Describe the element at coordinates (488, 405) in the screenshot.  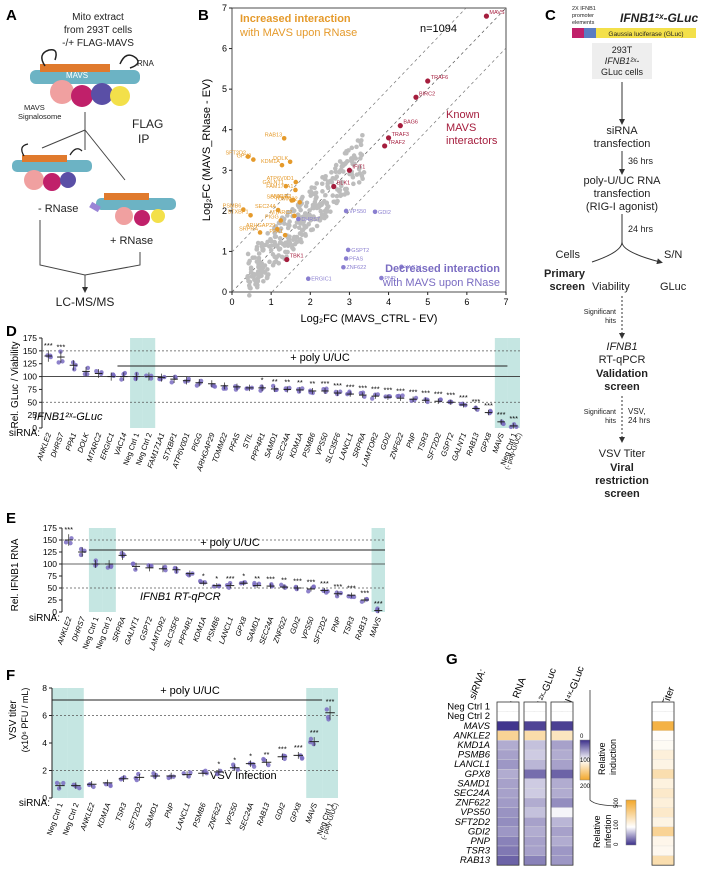
I see `significance-stars: ***` at that location.